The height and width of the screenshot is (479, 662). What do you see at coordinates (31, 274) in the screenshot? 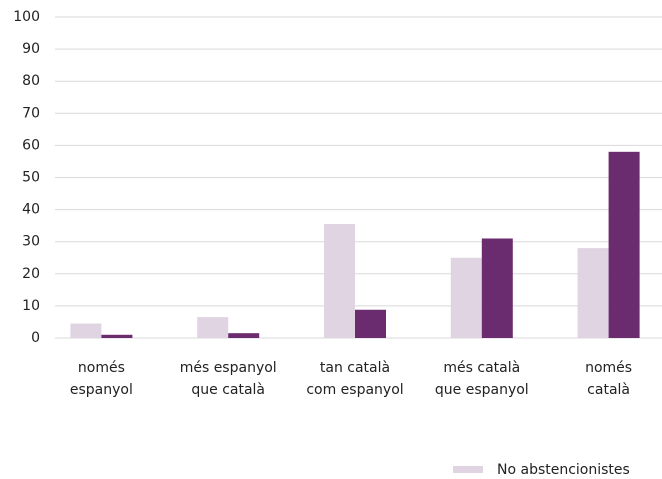
I see `y-tick-label: 20` at bounding box center [31, 274].